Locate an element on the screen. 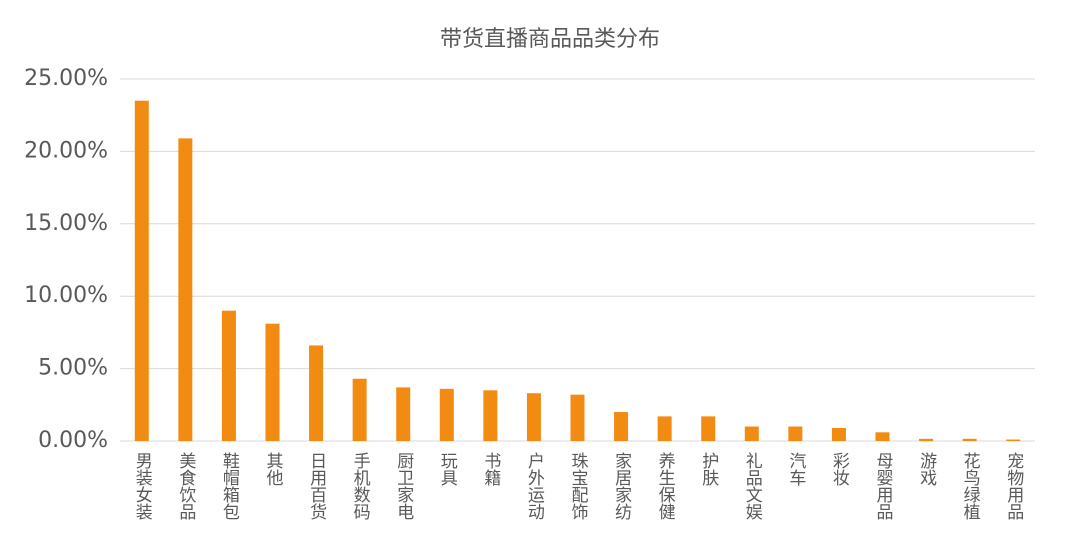 The width and height of the screenshot is (1080, 555). x-tick-label: 母婴用品 is located at coordinates (883, 486).